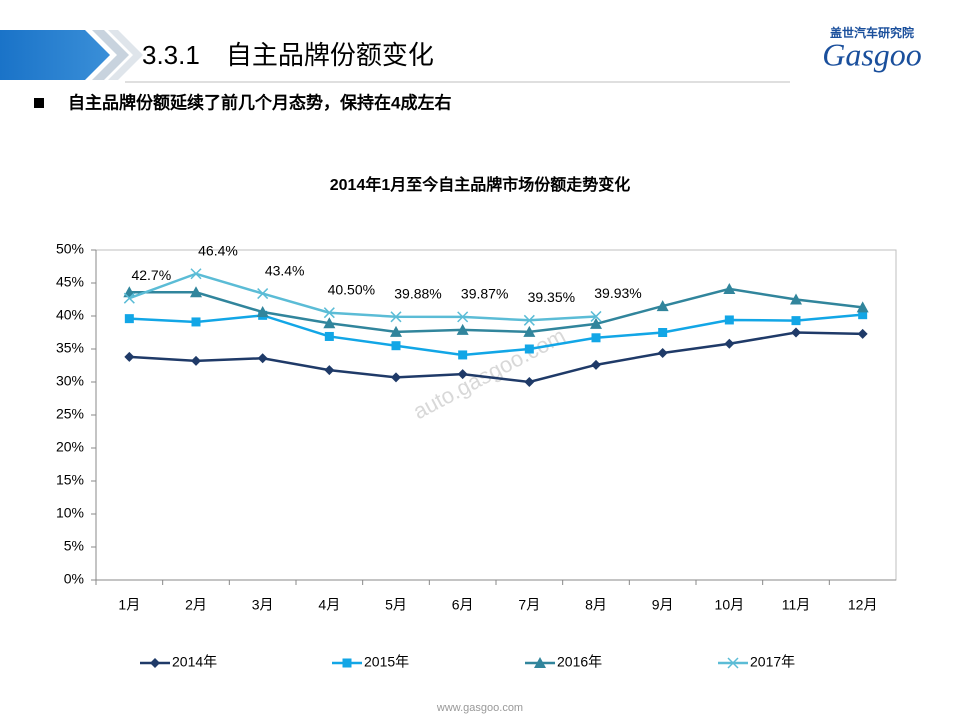 The height and width of the screenshot is (720, 960). What do you see at coordinates (151, 275) in the screenshot?
I see `data-label: 42.7%` at bounding box center [151, 275].